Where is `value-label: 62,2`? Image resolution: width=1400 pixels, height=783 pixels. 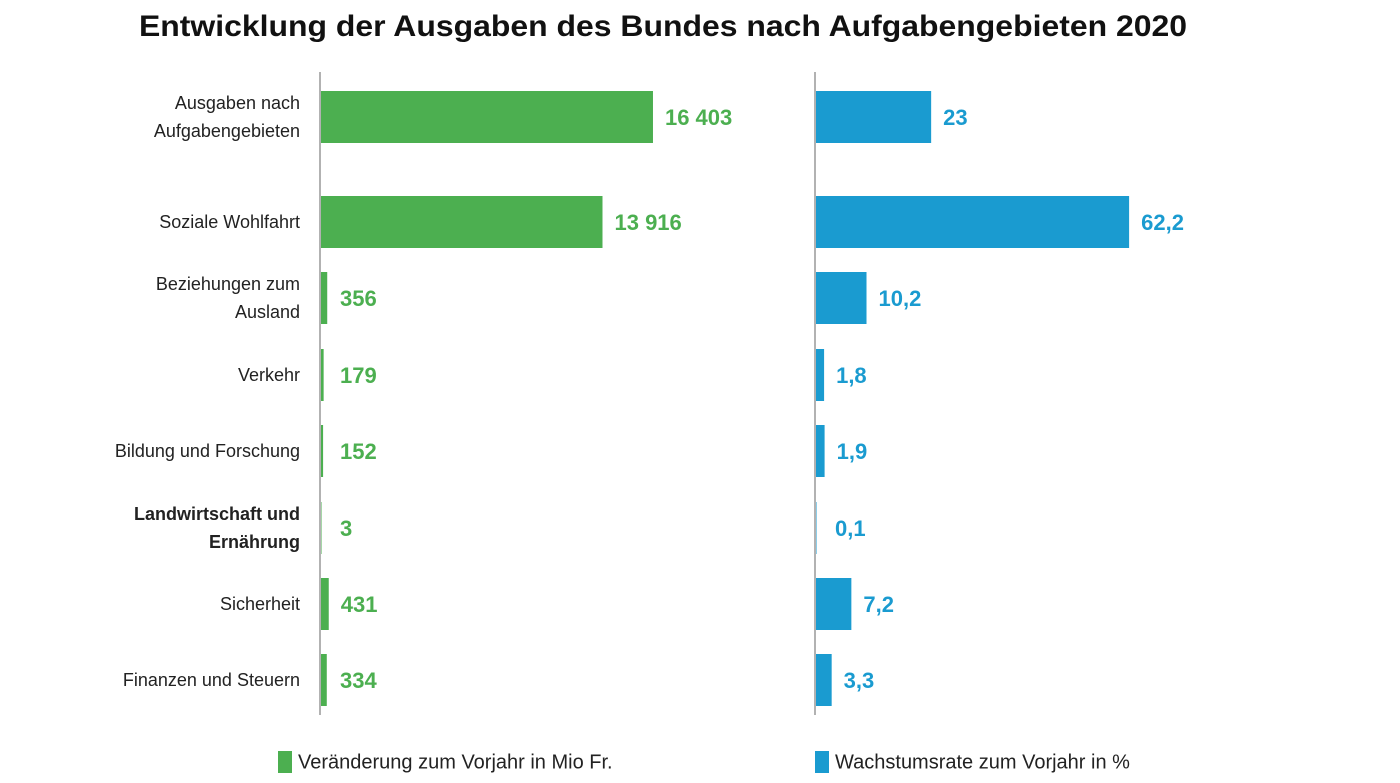 value-label: 62,2 is located at coordinates (1162, 222).